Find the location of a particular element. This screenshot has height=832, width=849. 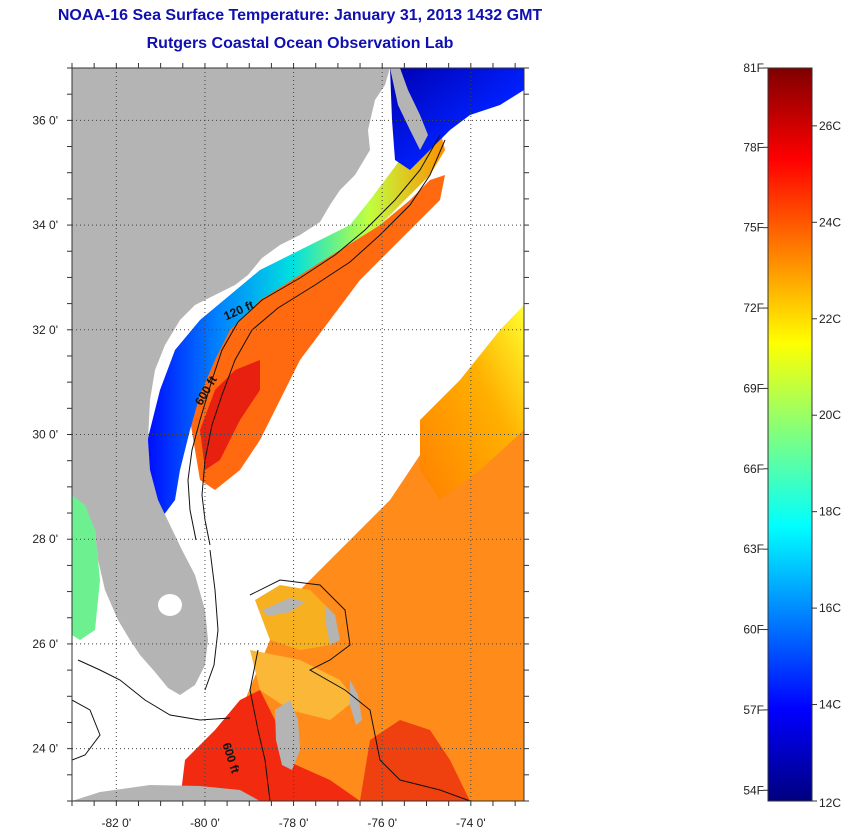

contour-120ft is located at coordinates (314, 337).